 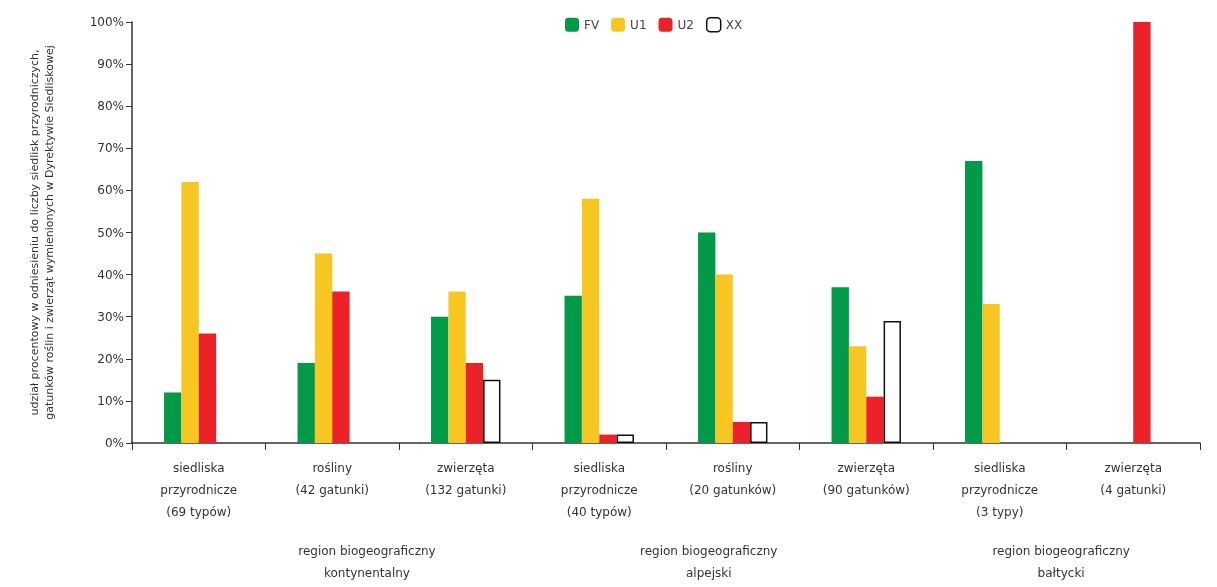 What do you see at coordinates (1133, 479) in the screenshot?
I see `x-tick-label: zwierzęta (4 gatunki)` at bounding box center [1133, 479].